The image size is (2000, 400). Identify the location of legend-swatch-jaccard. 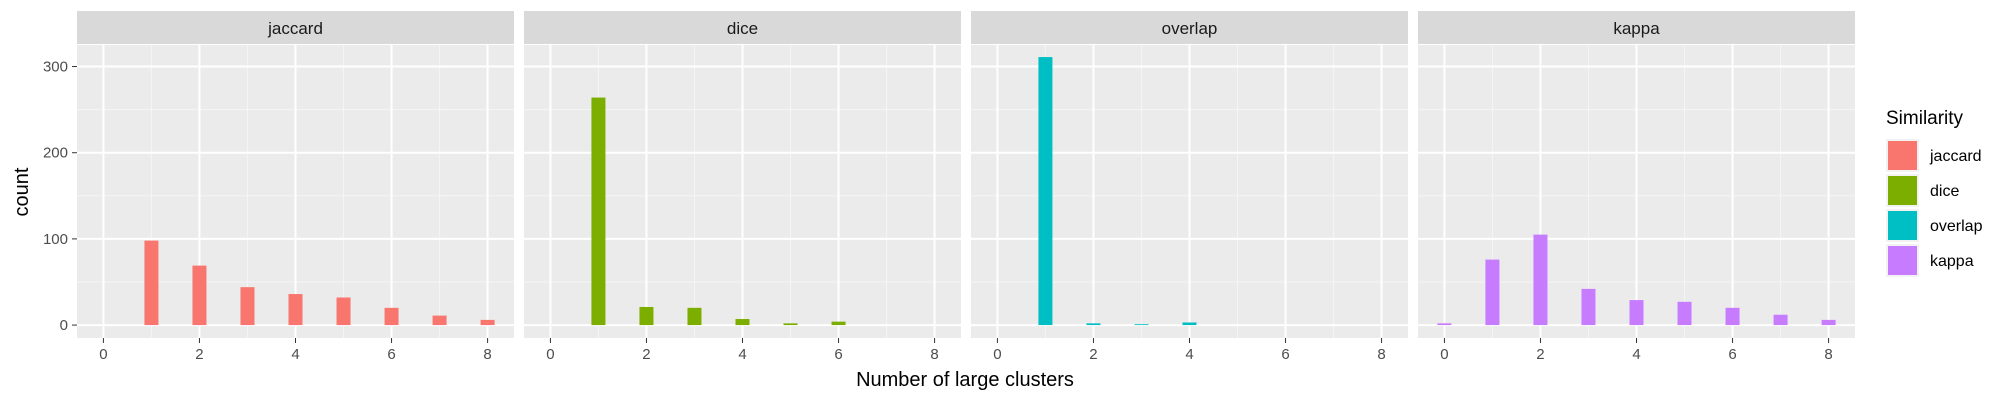
(1902, 155).